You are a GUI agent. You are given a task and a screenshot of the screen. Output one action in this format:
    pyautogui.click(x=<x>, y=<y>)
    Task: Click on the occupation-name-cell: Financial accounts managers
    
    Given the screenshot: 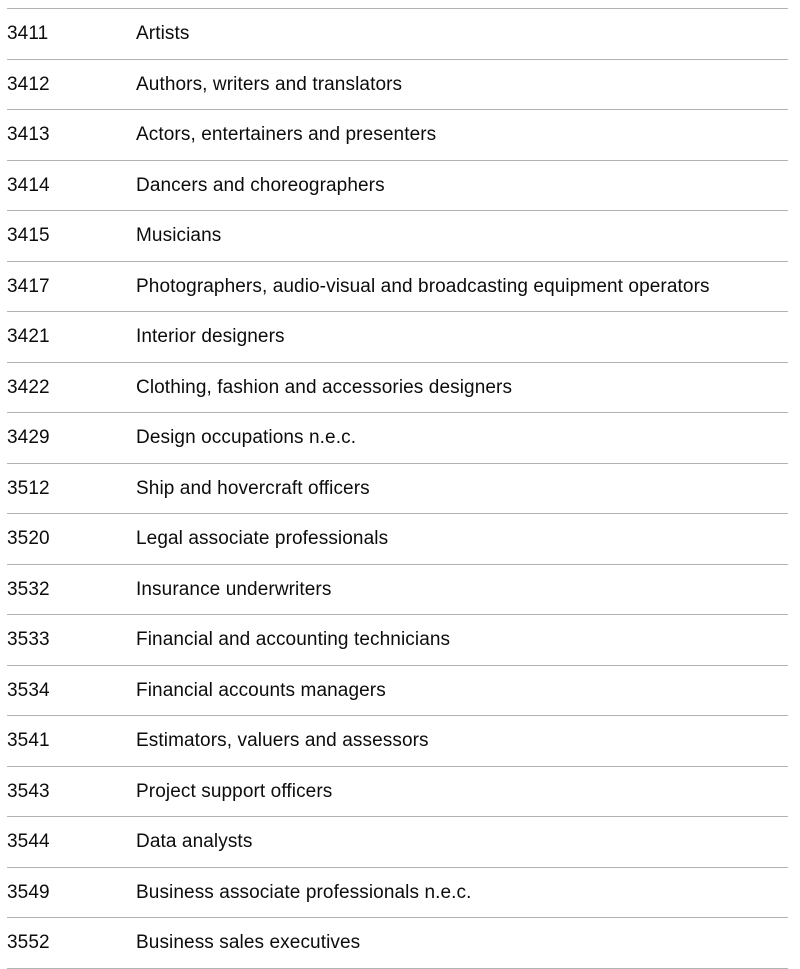 What is the action you would take?
    pyautogui.click(x=261, y=690)
    